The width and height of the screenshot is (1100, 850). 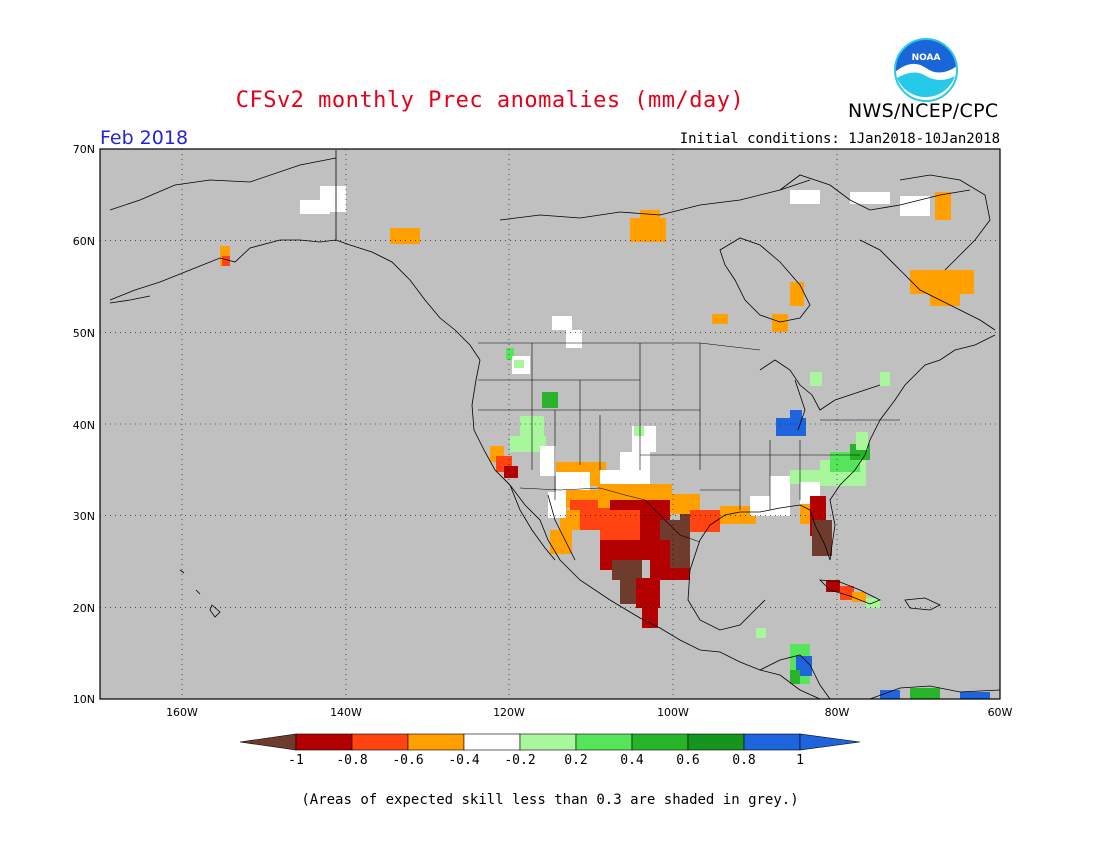 What do you see at coordinates (407, 760) in the screenshot?
I see `legend-tick-label: -0.6` at bounding box center [407, 760].